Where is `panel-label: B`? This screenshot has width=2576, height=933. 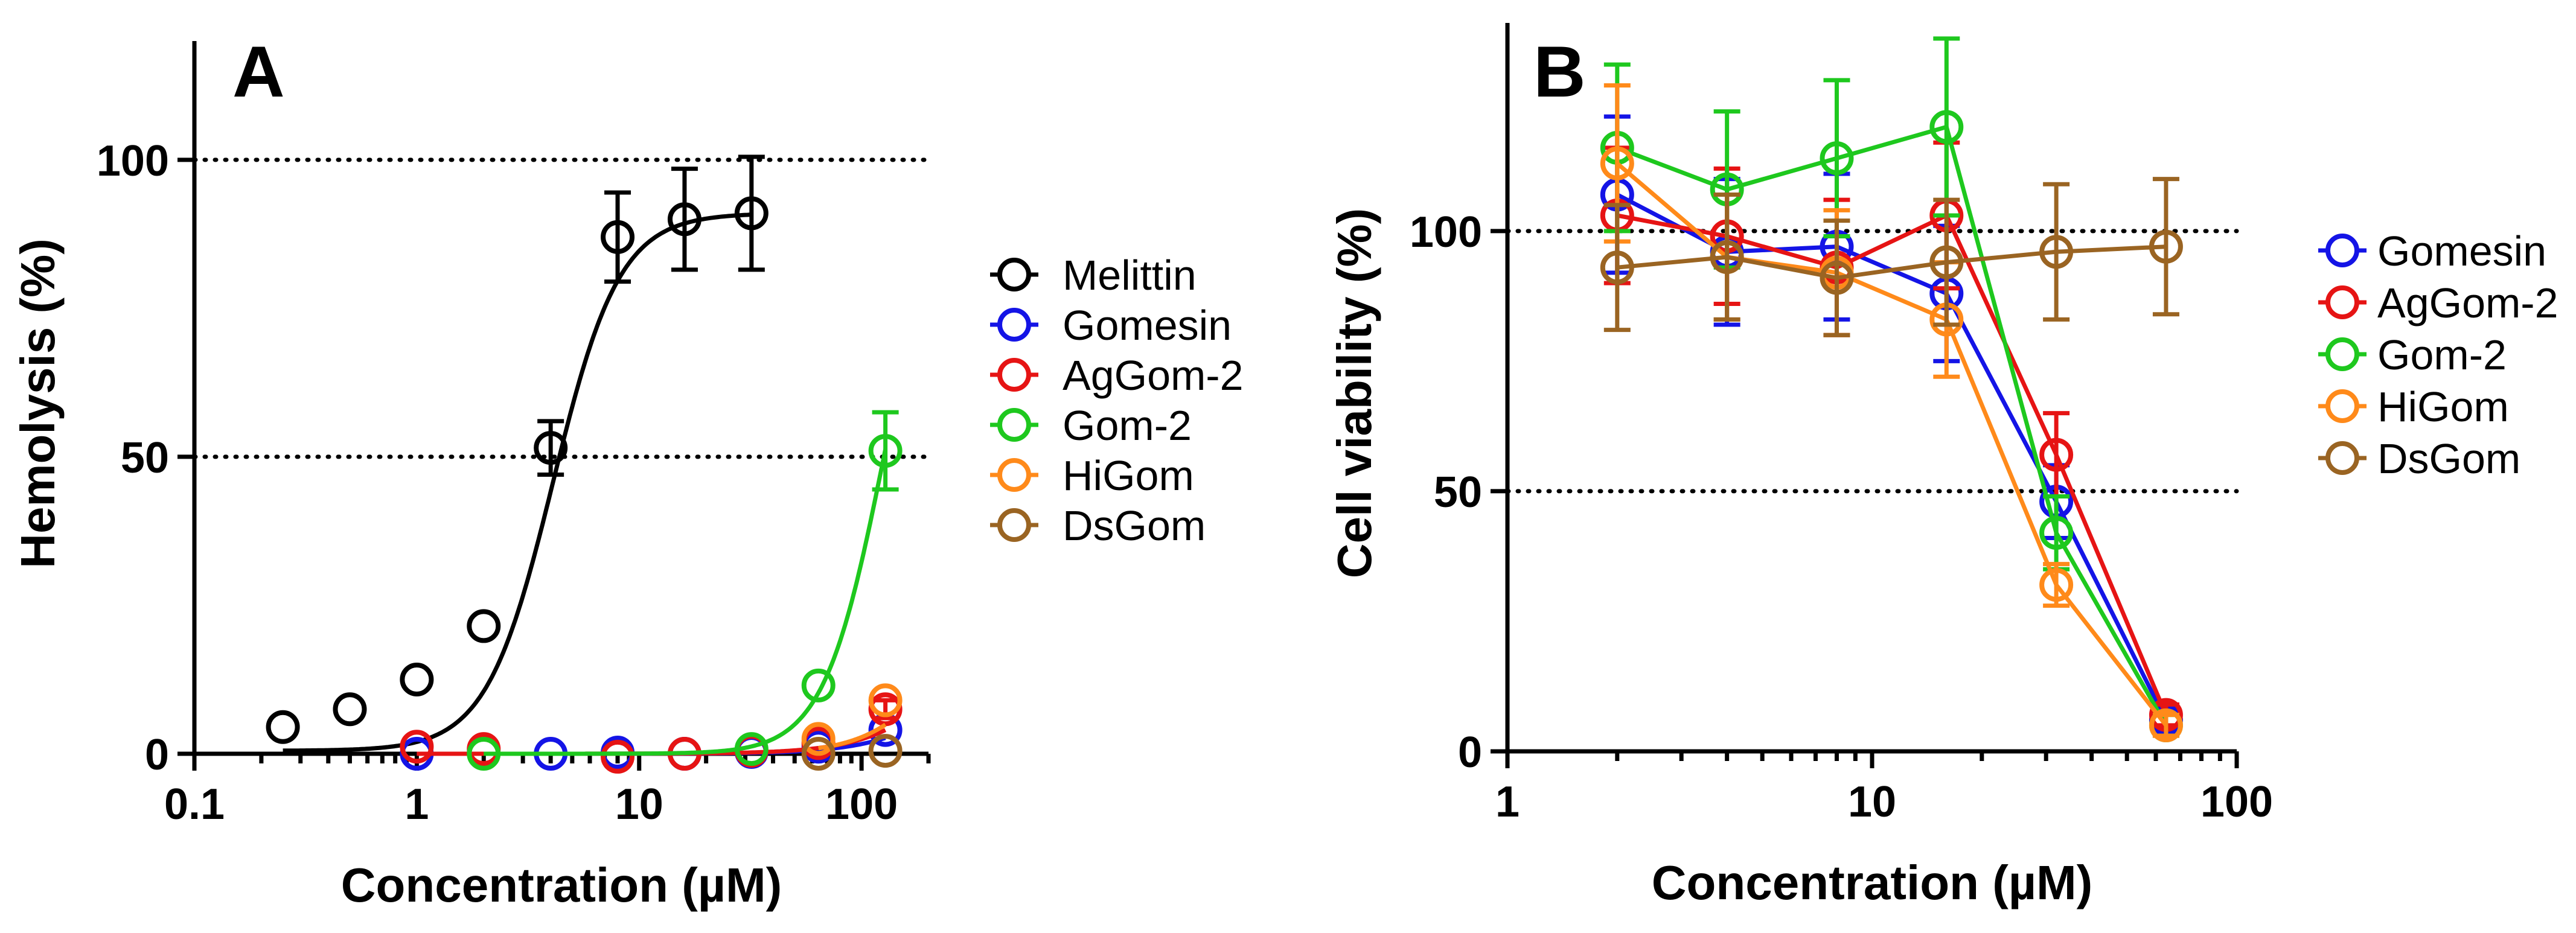 panel-label: B is located at coordinates (1560, 71).